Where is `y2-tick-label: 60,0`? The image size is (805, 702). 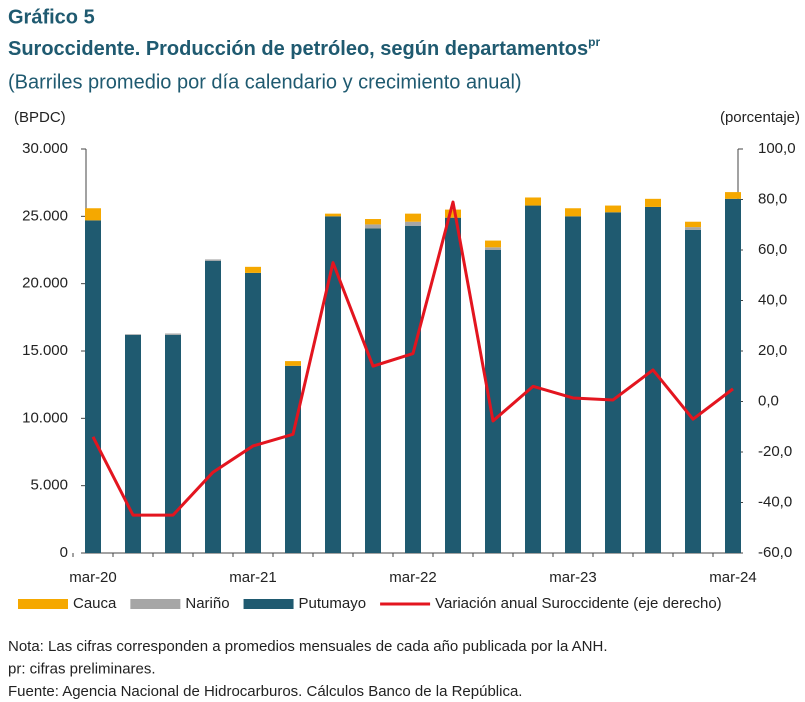
y2-tick-label: 60,0 is located at coordinates (772, 249).